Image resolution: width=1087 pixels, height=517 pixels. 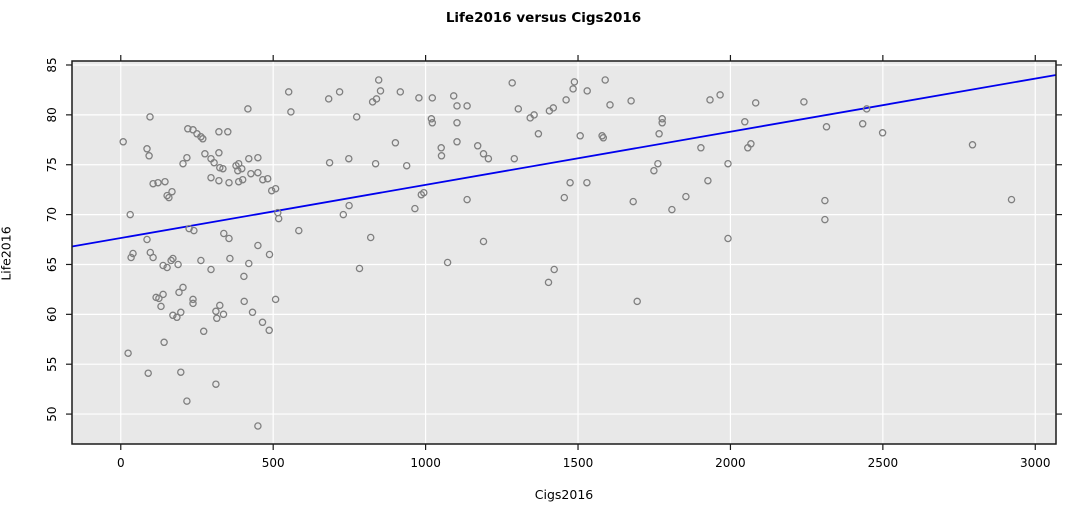 What do you see at coordinates (578, 463) in the screenshot?
I see `x-tick-label: 1500` at bounding box center [578, 463].